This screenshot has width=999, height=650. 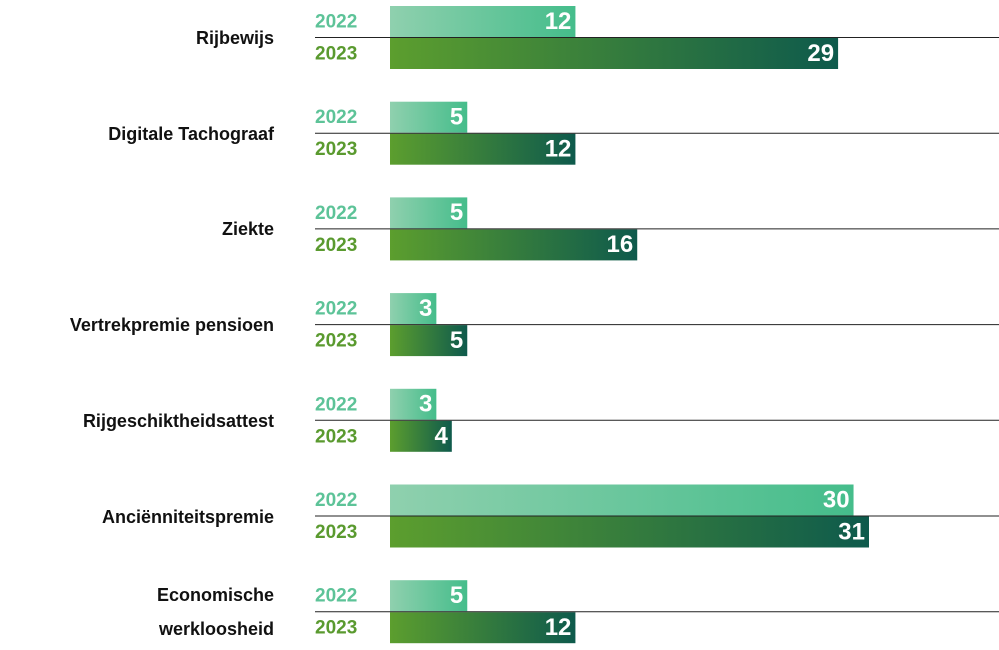 I want to click on category-text: Economische werkloosheid, so click(x=215, y=612).